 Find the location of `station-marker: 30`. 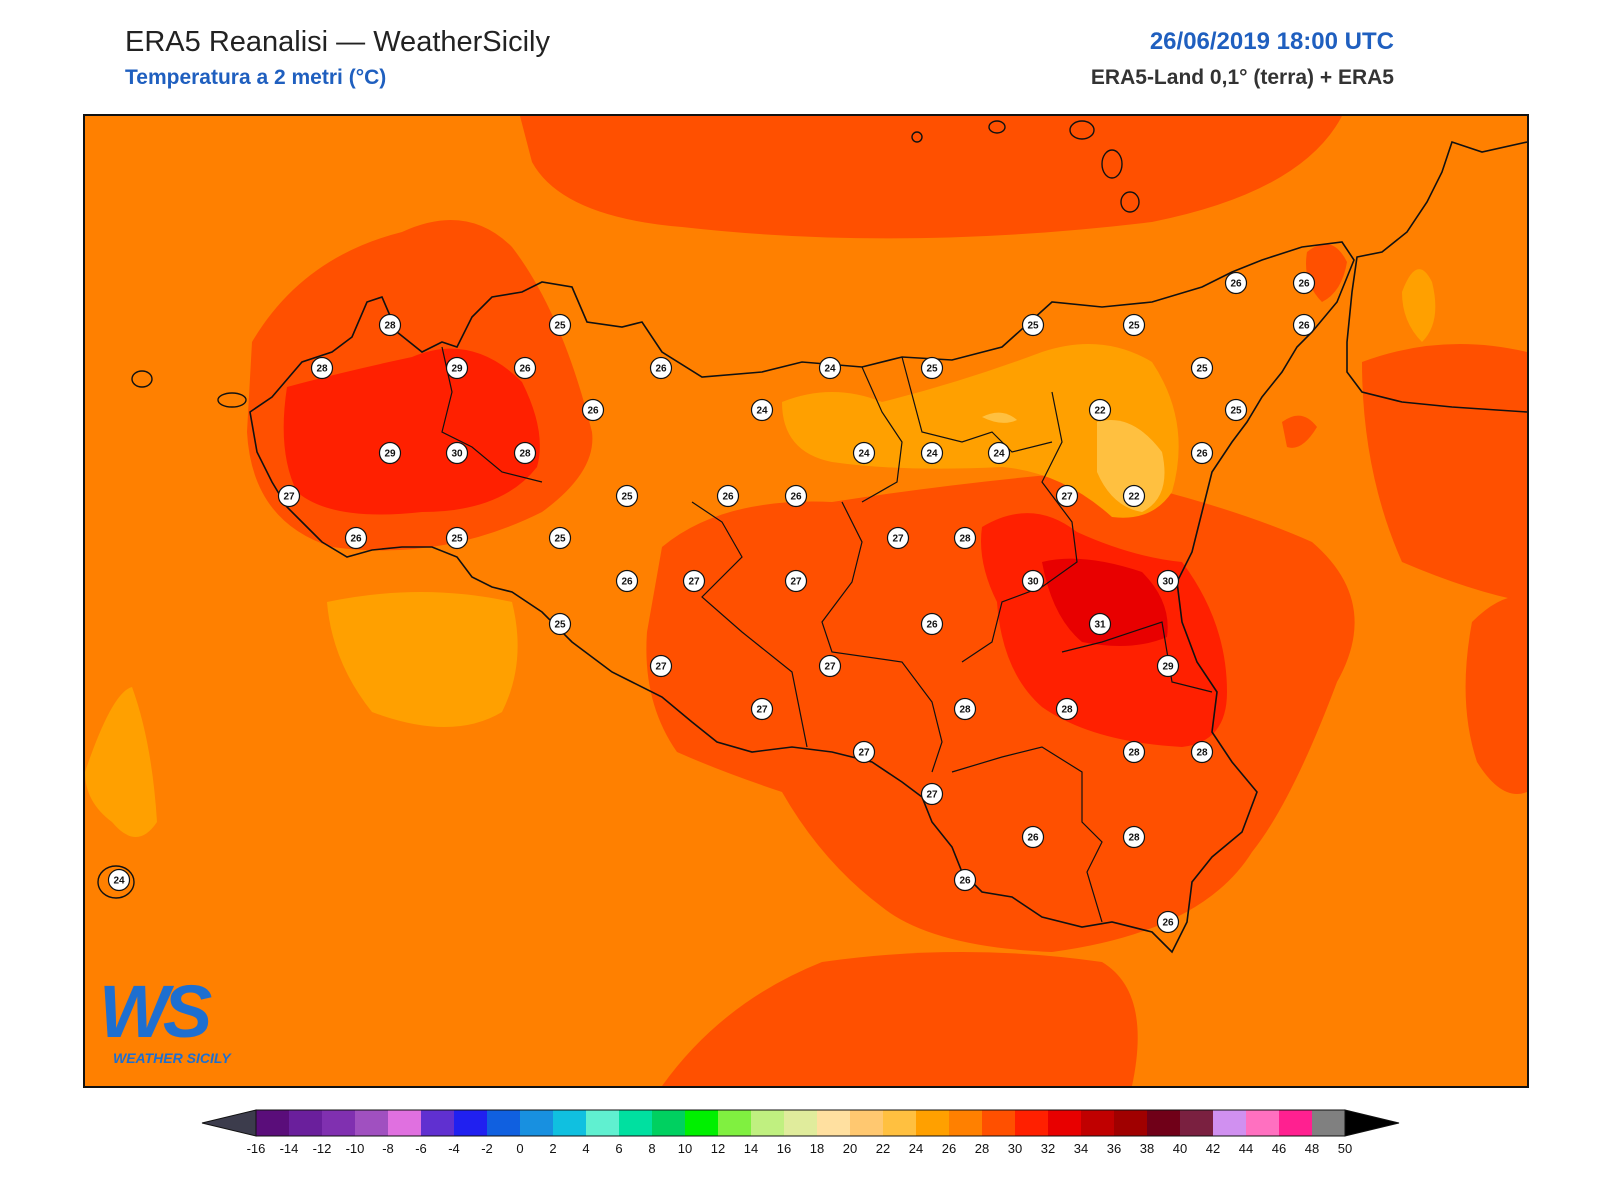

station-marker: 30 is located at coordinates (1168, 581).